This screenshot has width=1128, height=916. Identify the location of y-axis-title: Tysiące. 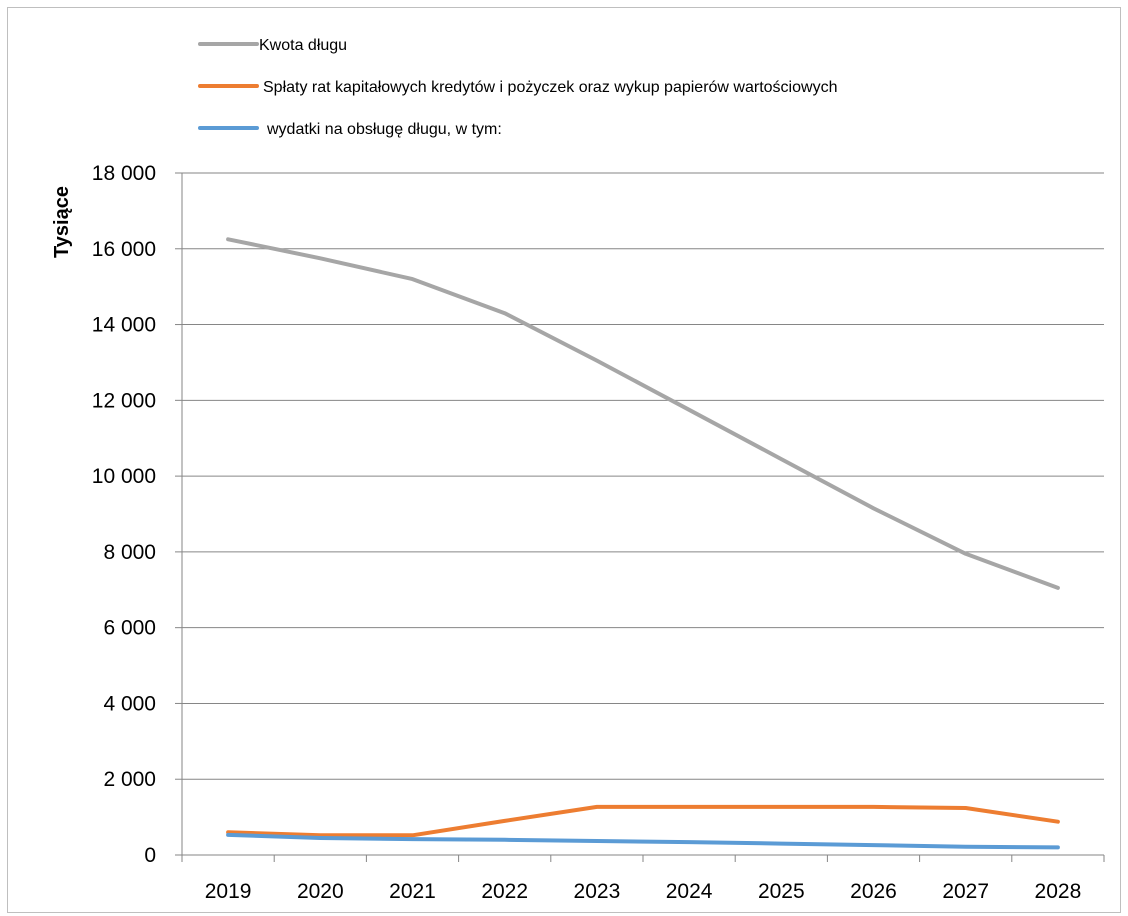
(62, 222).